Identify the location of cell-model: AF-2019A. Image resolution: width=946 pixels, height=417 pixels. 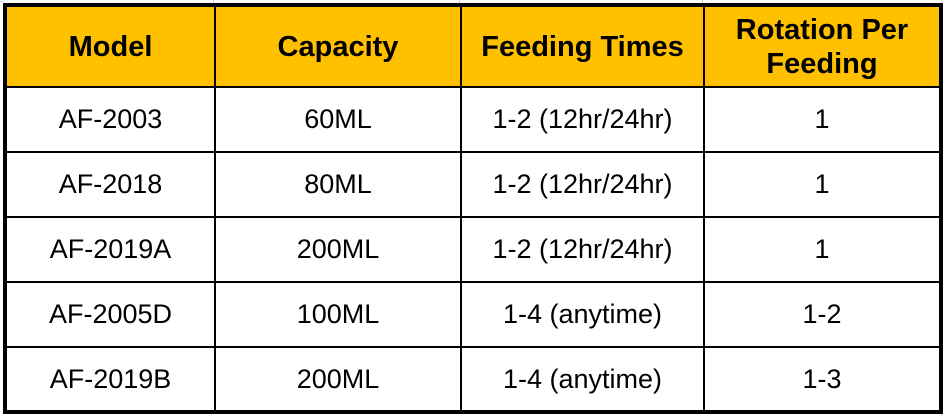
(110, 249).